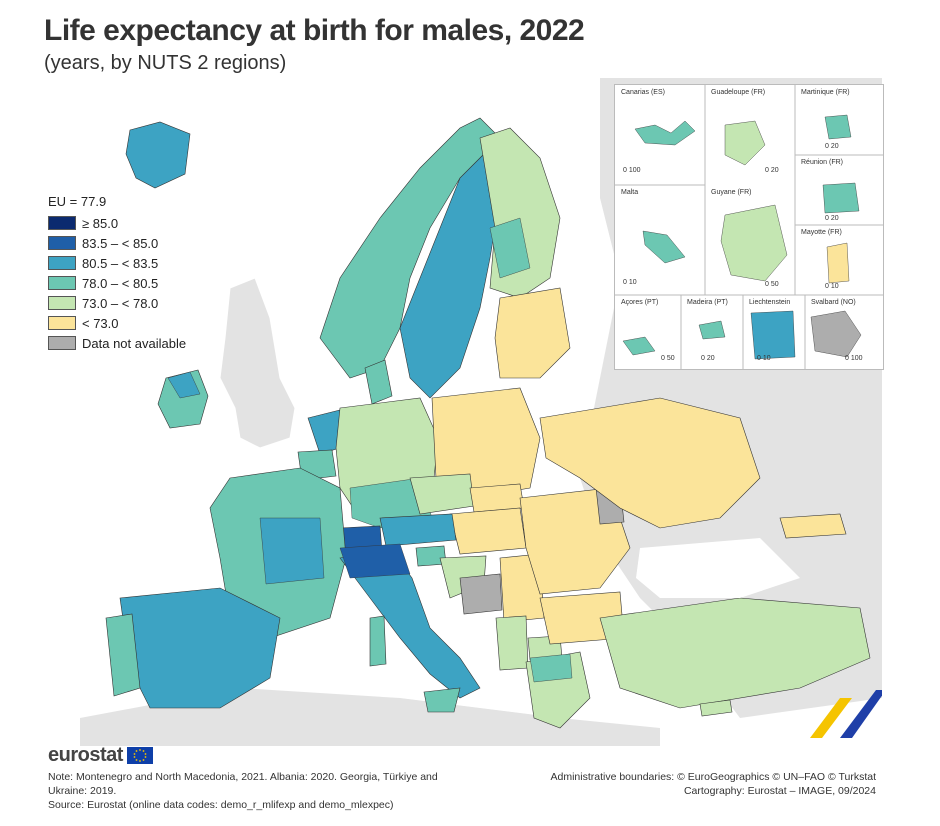 The height and width of the screenshot is (826, 940). Describe the element at coordinates (184, 385) in the screenshot. I see `ireland-north` at that location.